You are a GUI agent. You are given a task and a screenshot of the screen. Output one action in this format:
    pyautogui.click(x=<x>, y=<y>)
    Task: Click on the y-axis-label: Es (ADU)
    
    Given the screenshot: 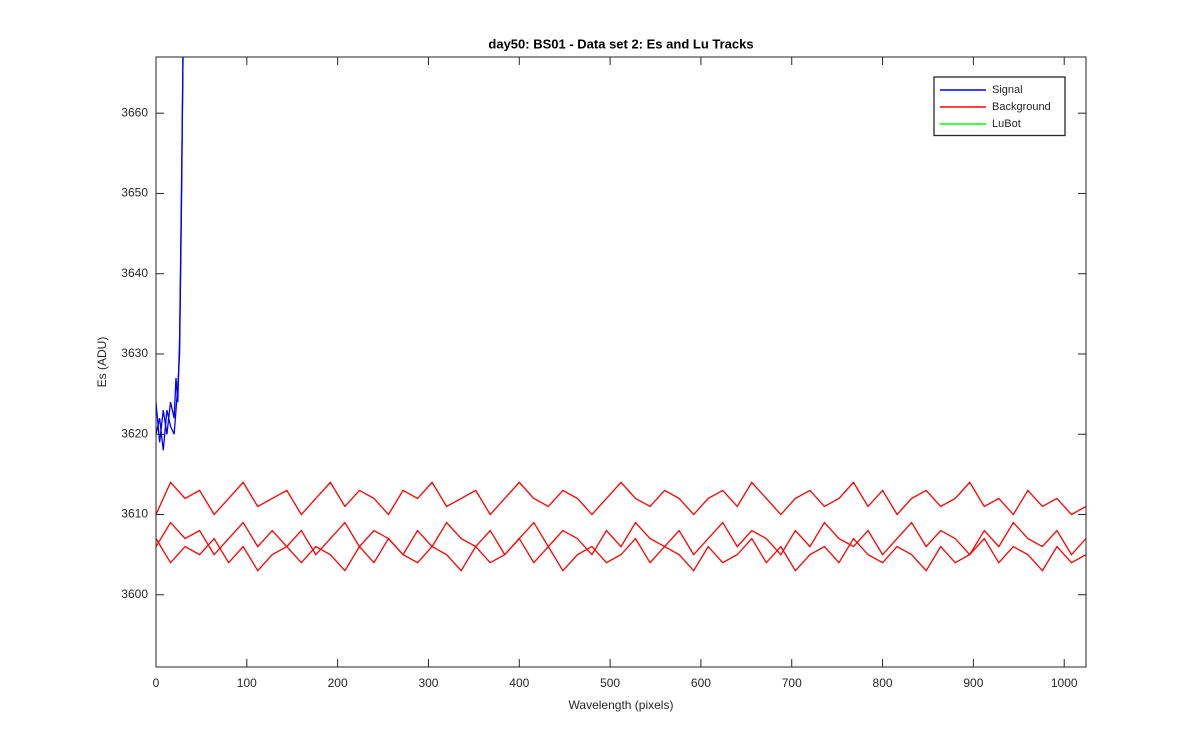 What is the action you would take?
    pyautogui.click(x=102, y=362)
    